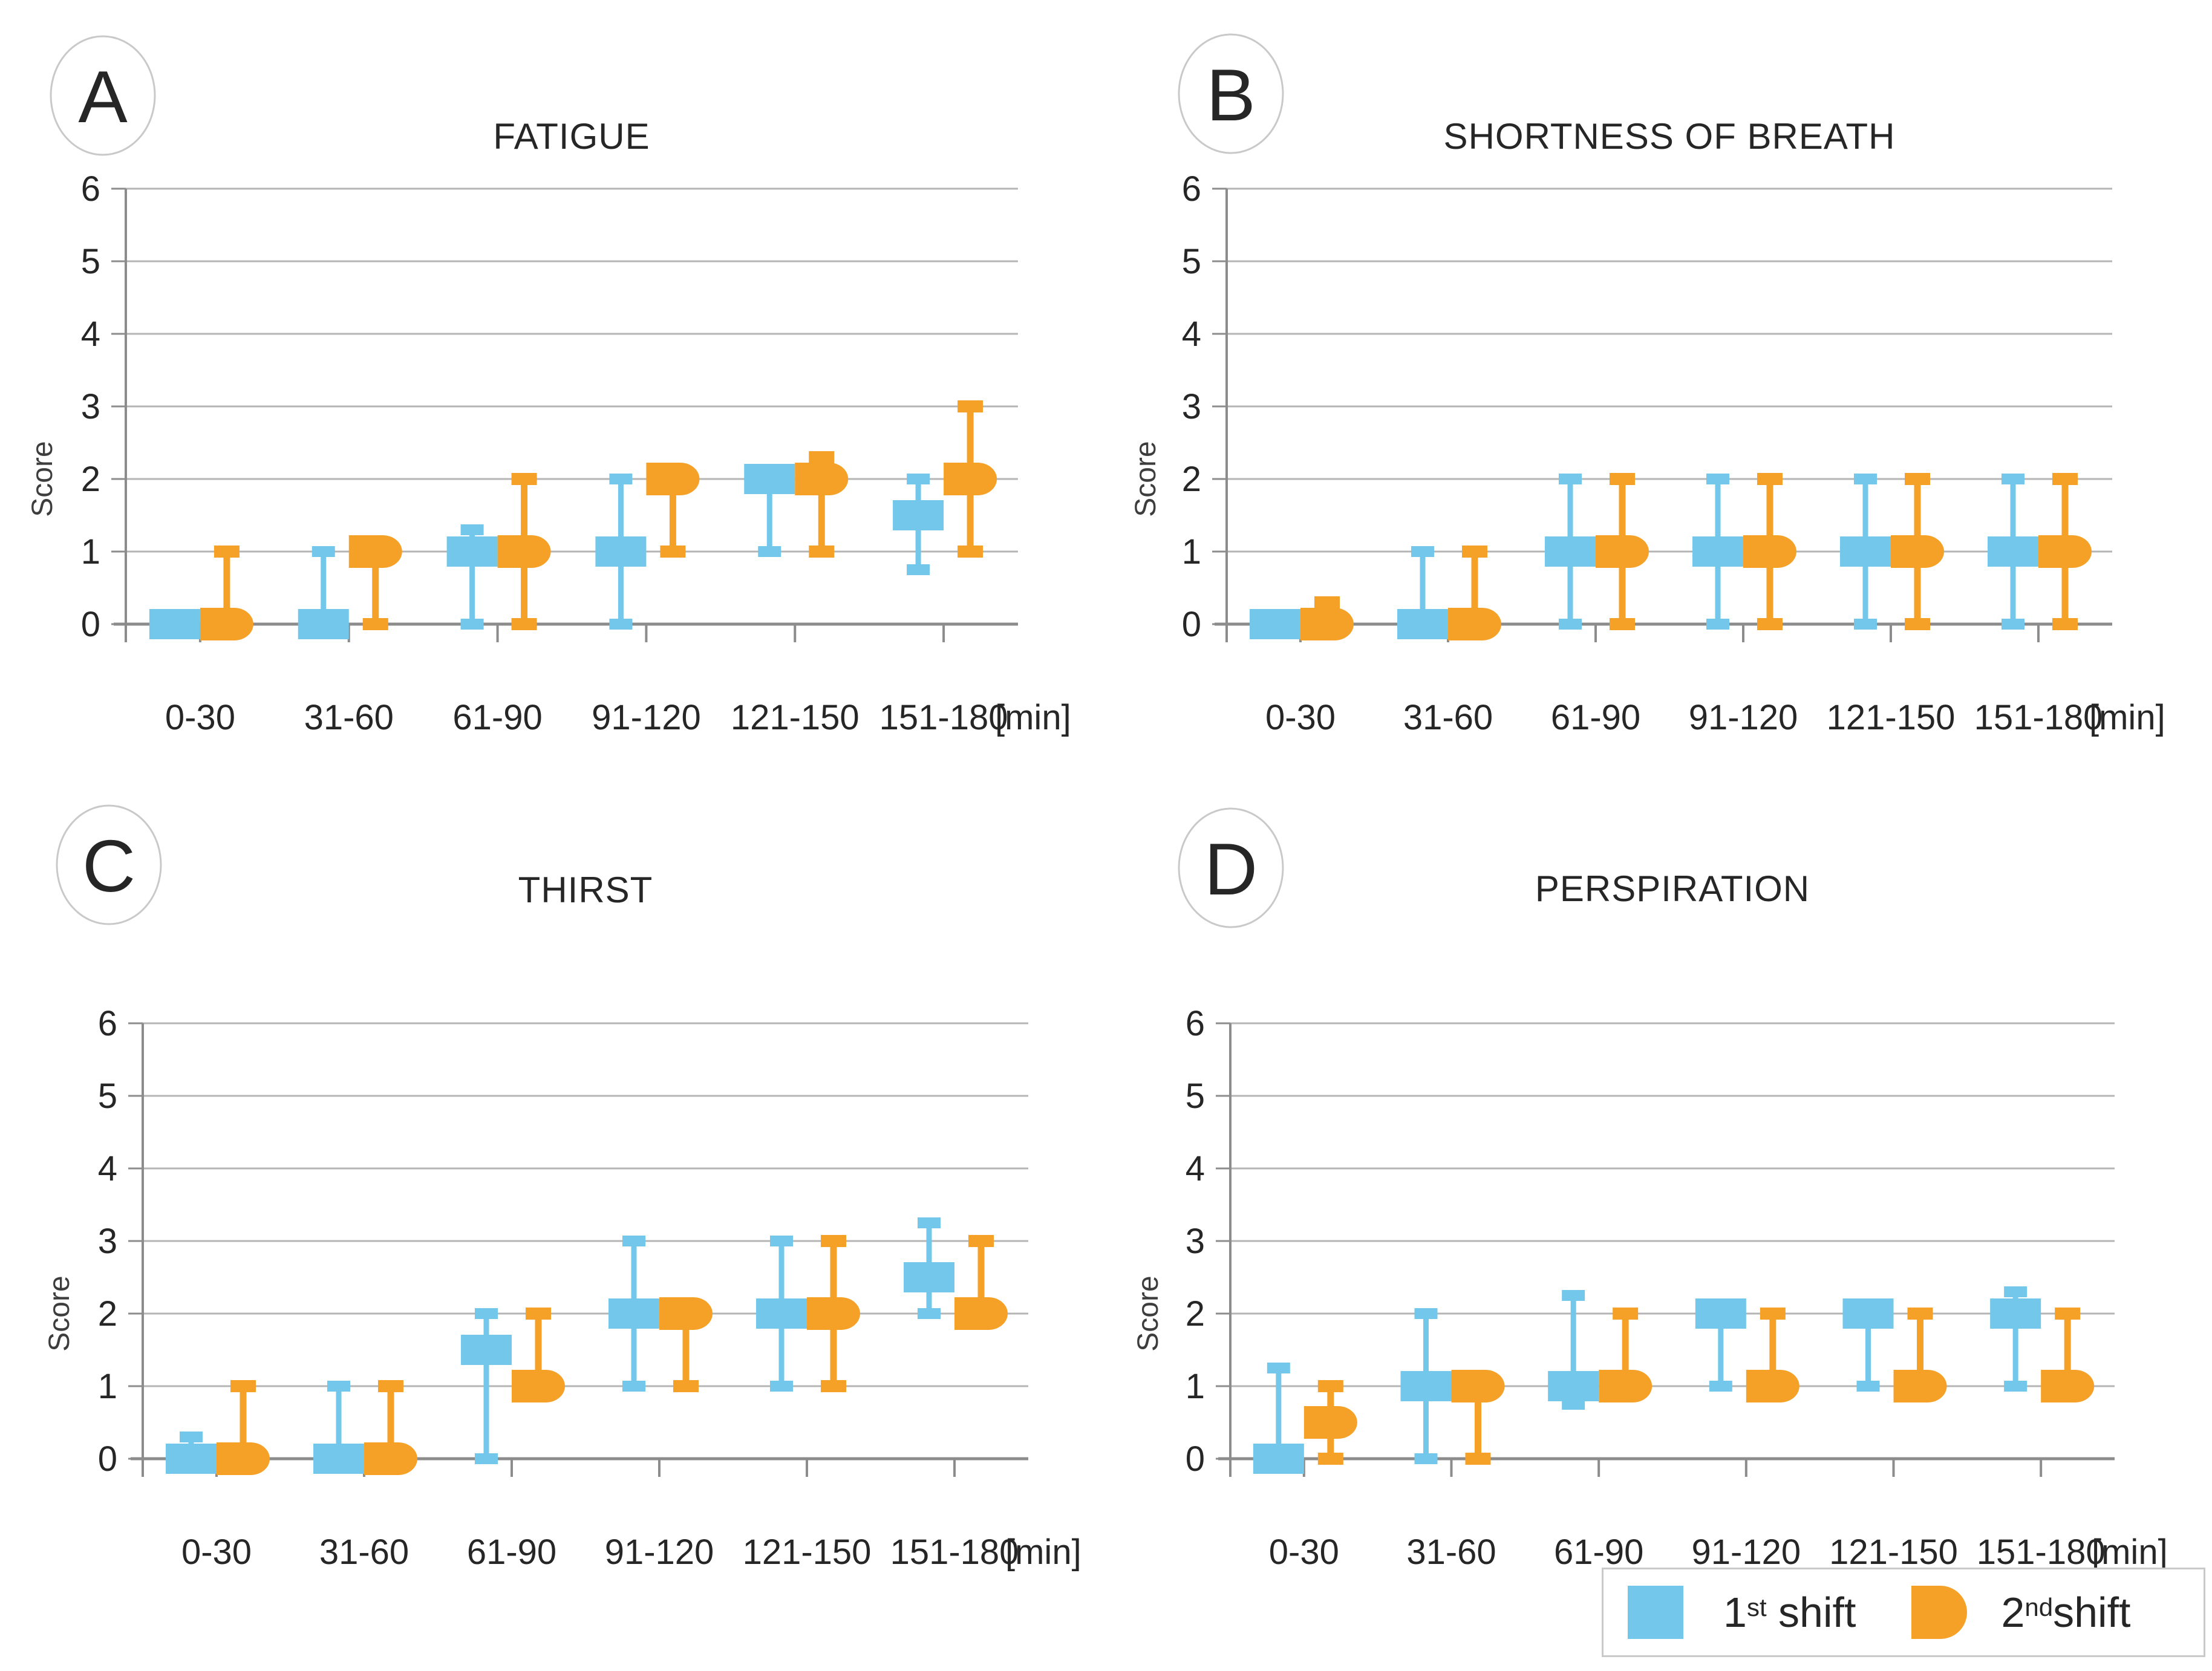 The height and width of the screenshot is (1671, 2212). I want to click on panel-b-ytick-label-6: 6, so click(1191, 189).